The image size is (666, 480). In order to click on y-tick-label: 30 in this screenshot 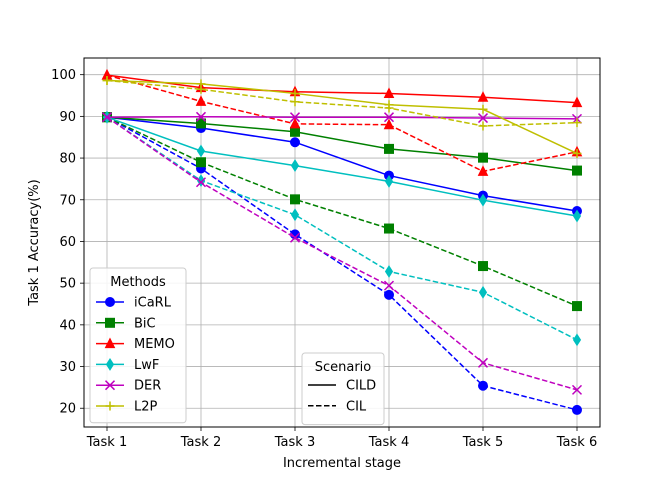, I will do `click(67, 367)`.